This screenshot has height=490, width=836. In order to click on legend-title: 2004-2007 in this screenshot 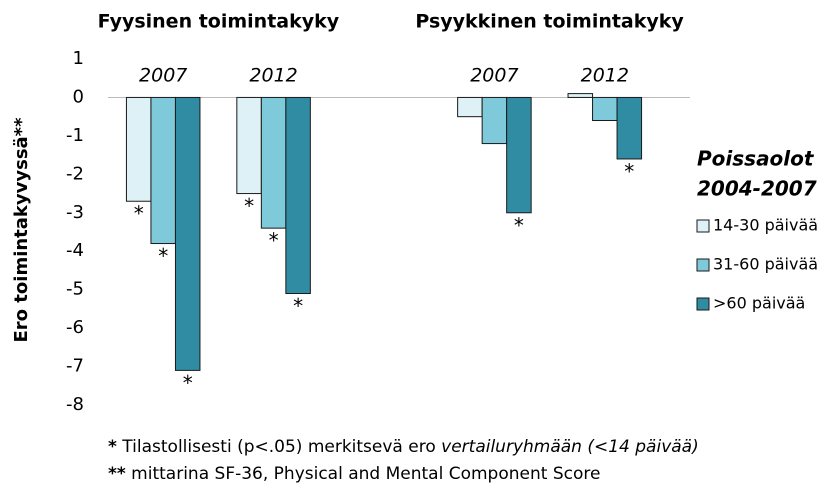, I will do `click(757, 189)`.